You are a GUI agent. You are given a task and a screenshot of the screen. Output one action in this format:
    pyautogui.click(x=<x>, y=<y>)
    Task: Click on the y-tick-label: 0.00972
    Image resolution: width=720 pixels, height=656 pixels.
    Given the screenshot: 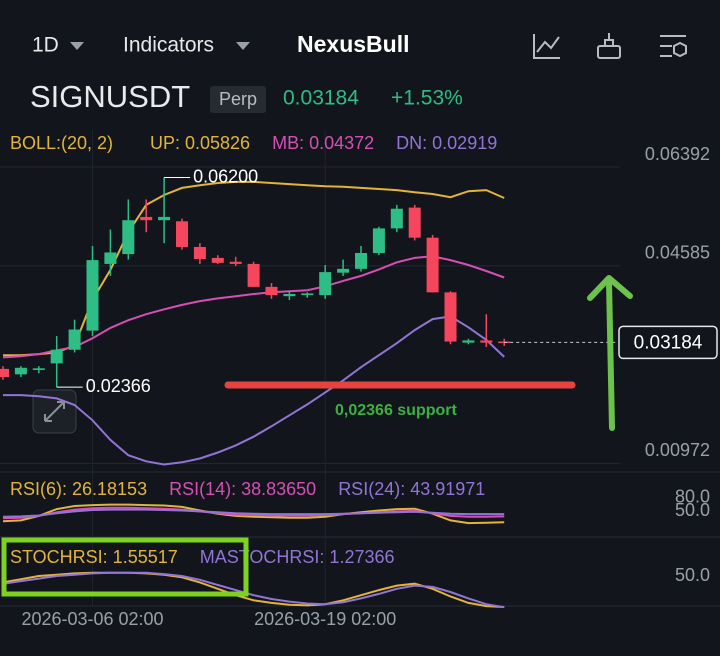 What is the action you would take?
    pyautogui.click(x=677, y=450)
    